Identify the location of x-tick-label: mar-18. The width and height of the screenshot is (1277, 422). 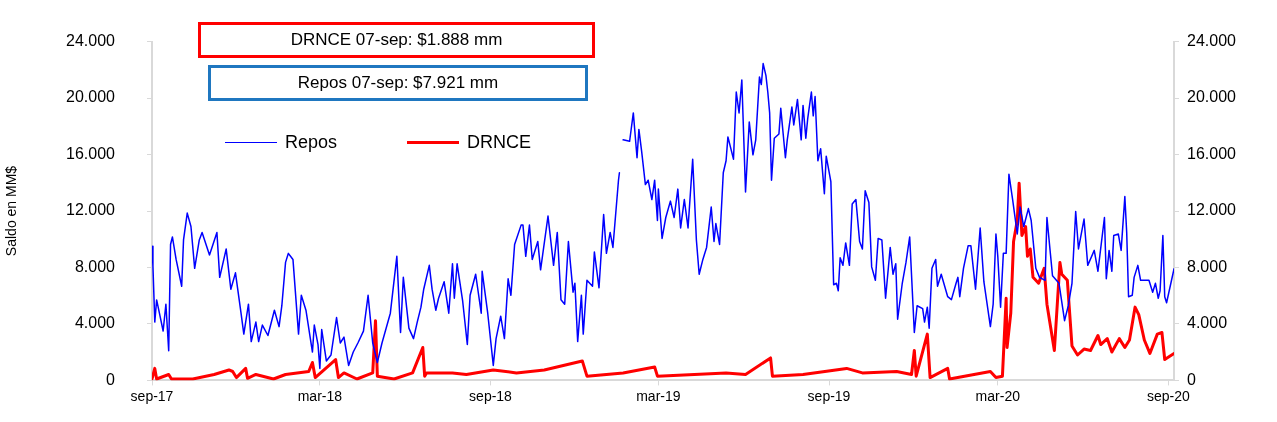
(320, 395).